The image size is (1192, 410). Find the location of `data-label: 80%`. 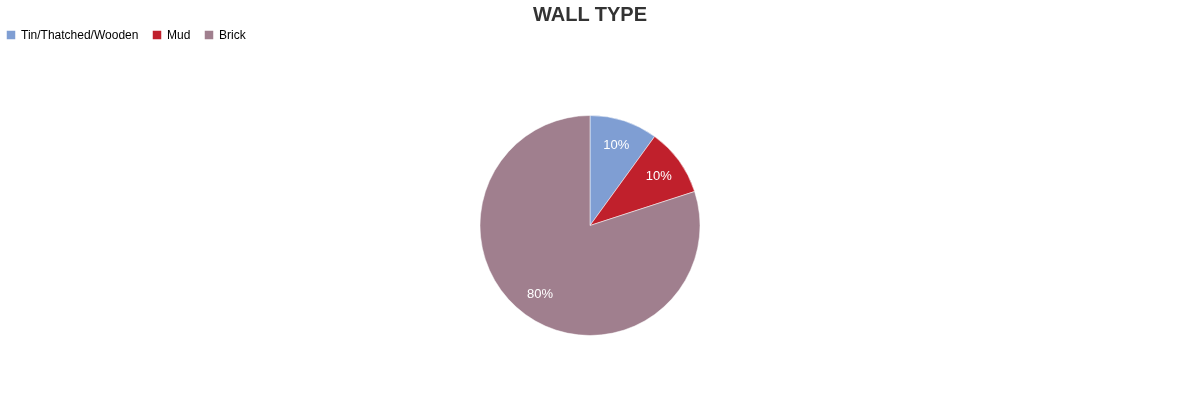

data-label: 80% is located at coordinates (540, 294).